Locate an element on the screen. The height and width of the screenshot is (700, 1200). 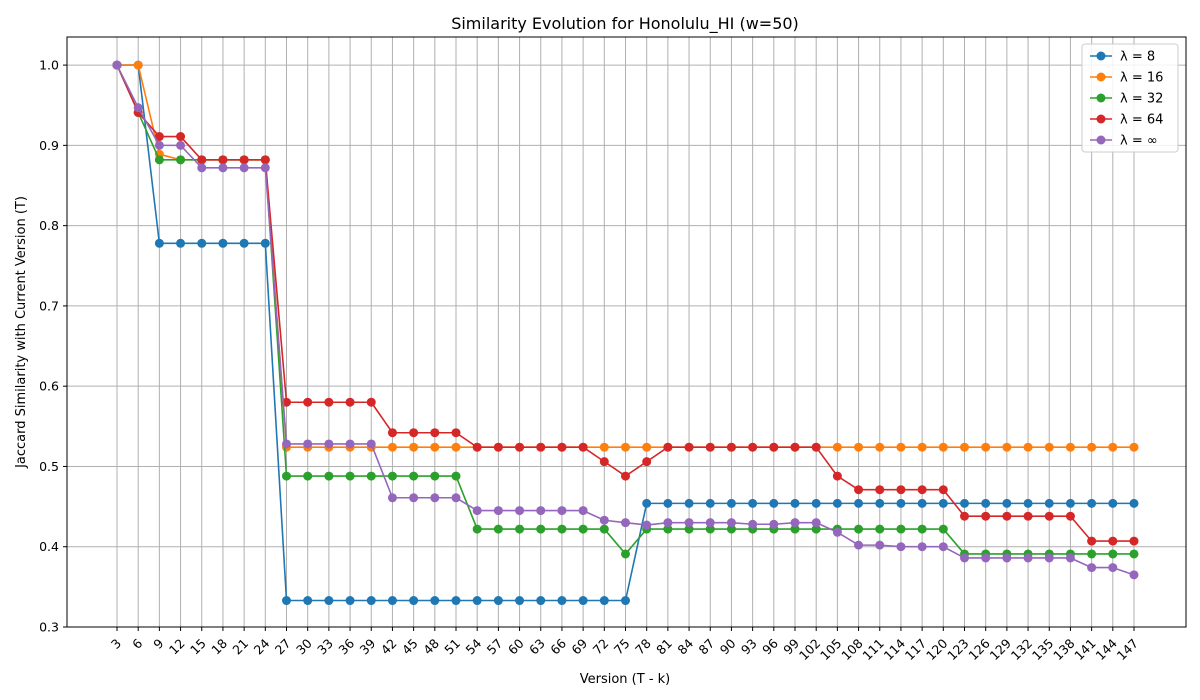
y-tick-label: 0.6 is located at coordinates (49, 386).